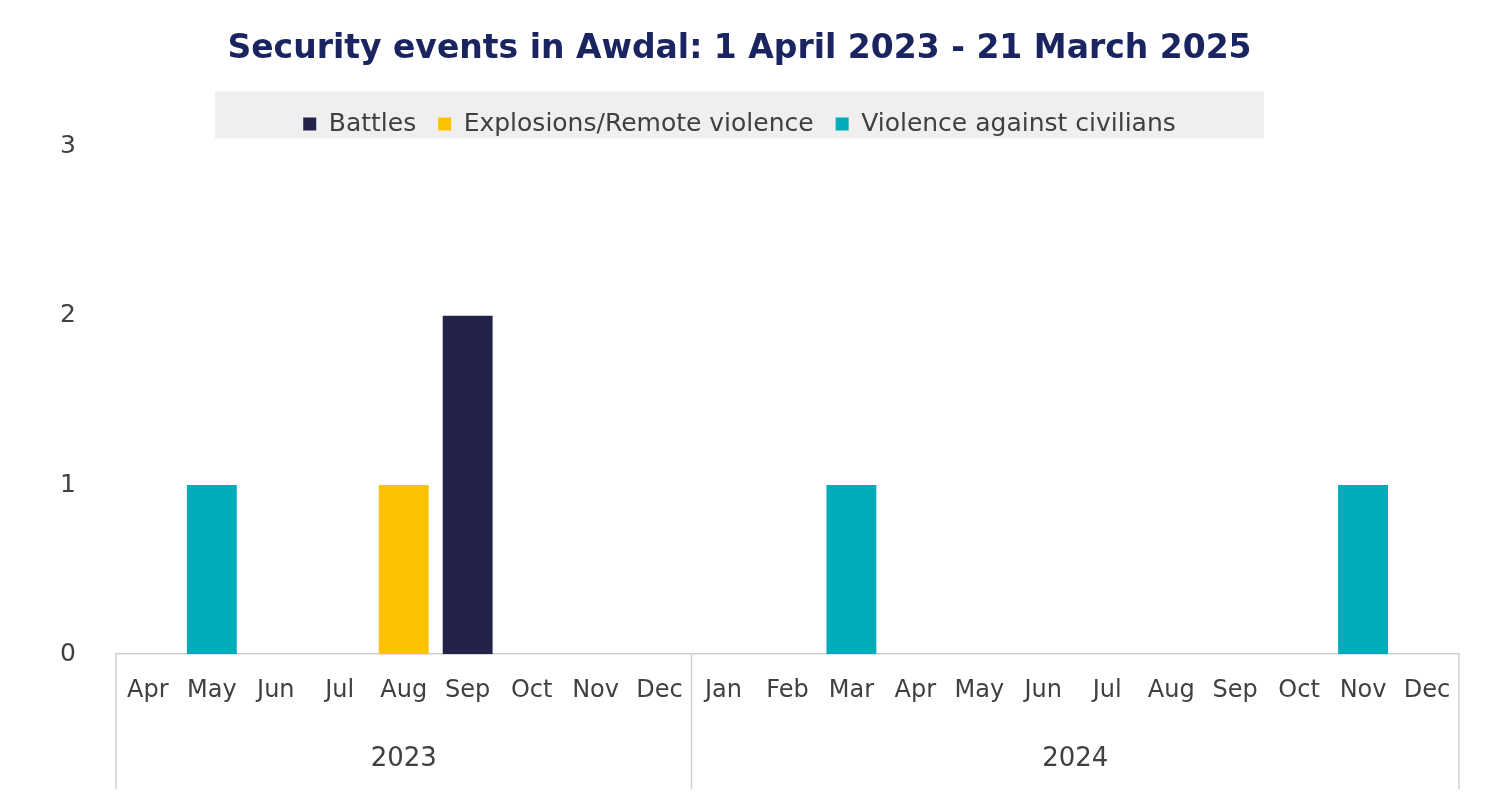 This screenshot has width=1499, height=807. I want to click on x-tick-label: Mar, so click(851, 688).